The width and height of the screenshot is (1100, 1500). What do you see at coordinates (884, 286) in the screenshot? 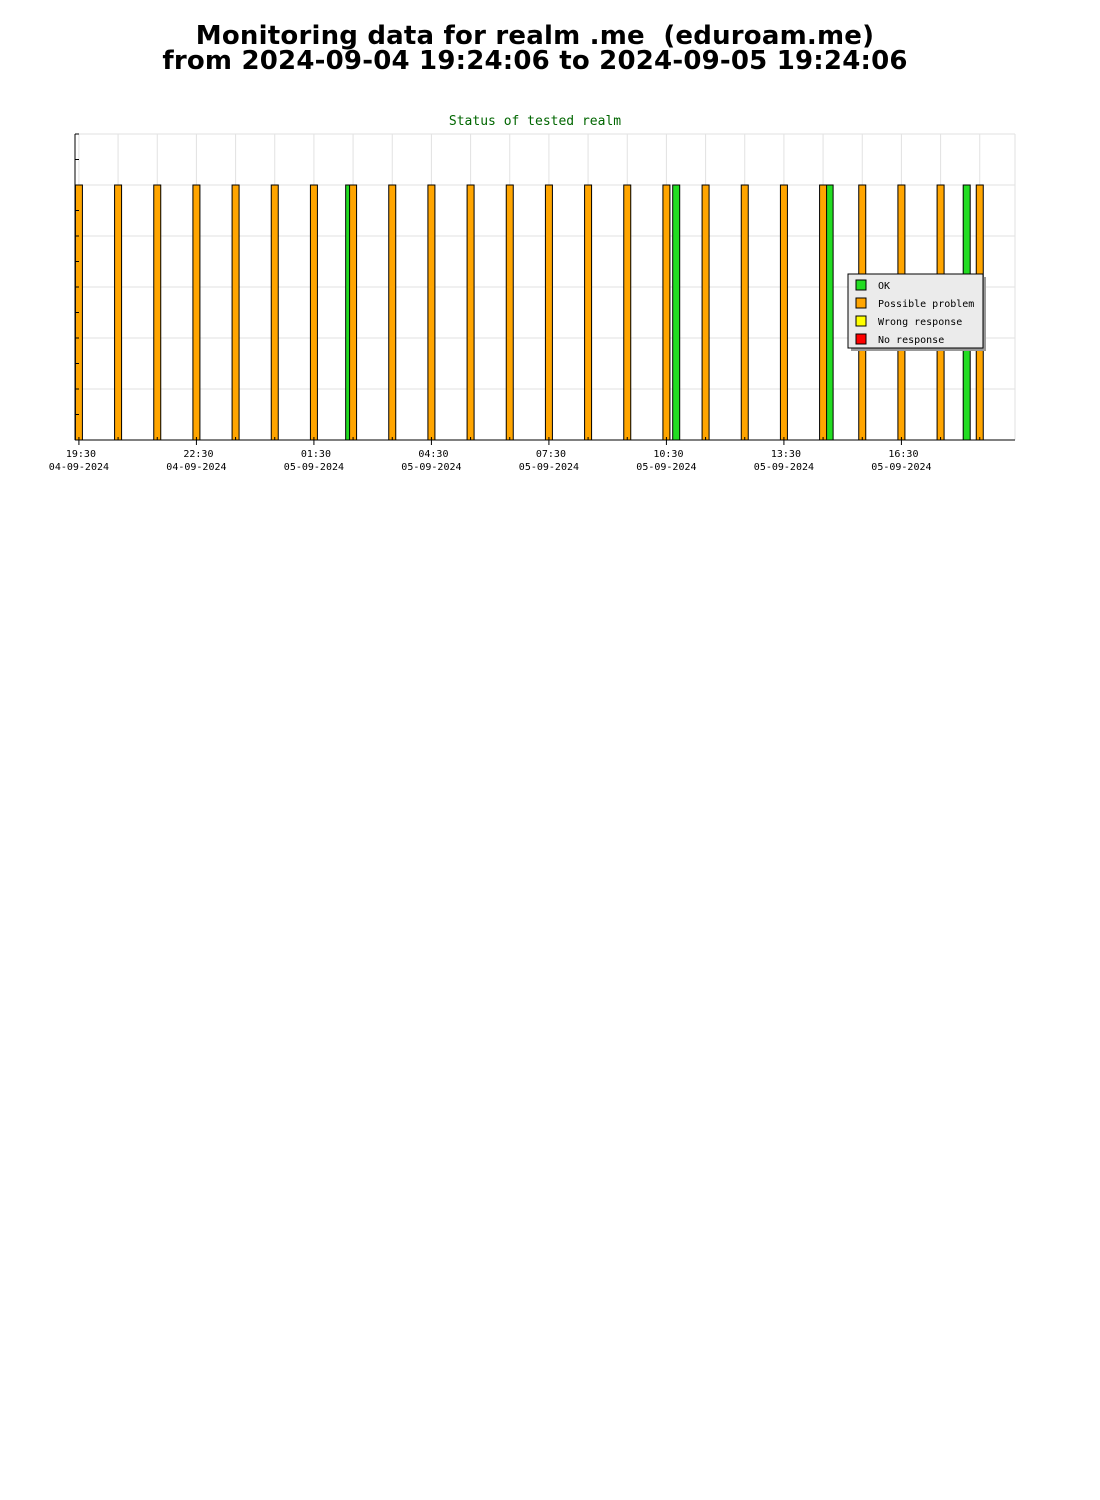
I see `legend-label-ok: OK` at bounding box center [884, 286].